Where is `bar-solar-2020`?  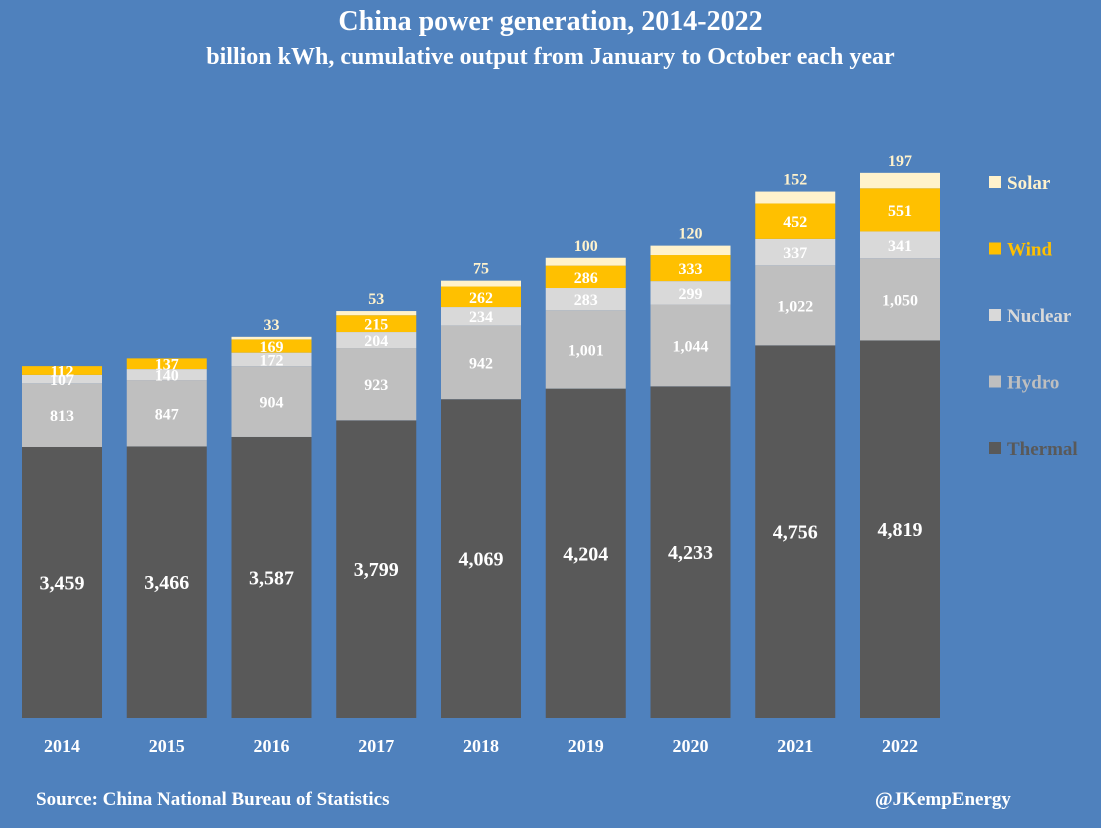 bar-solar-2020 is located at coordinates (690, 250).